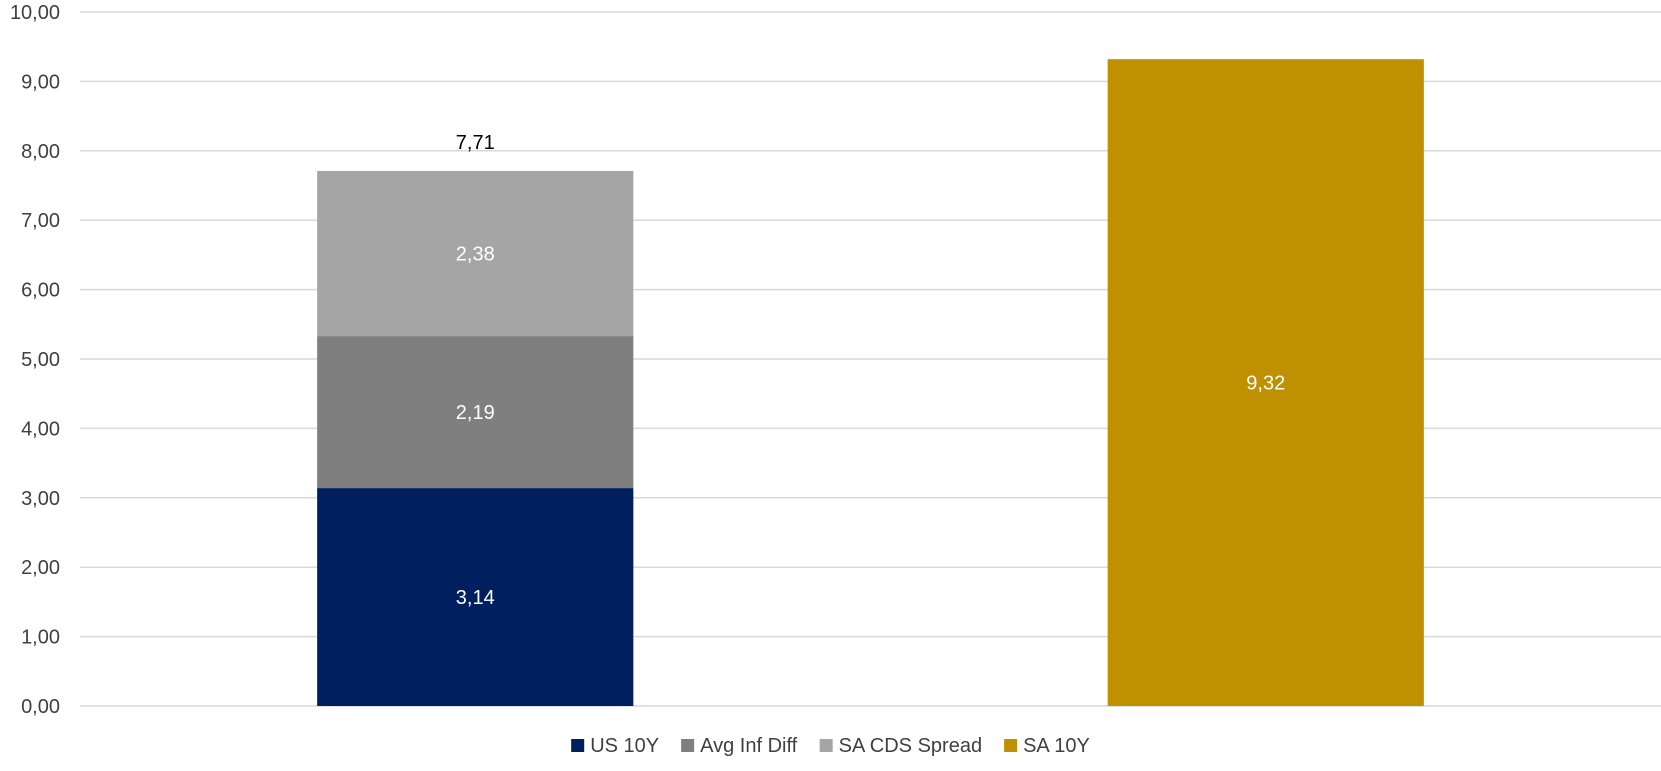 The image size is (1661, 771). What do you see at coordinates (40, 152) in the screenshot?
I see `y-tick-label: 8,00` at bounding box center [40, 152].